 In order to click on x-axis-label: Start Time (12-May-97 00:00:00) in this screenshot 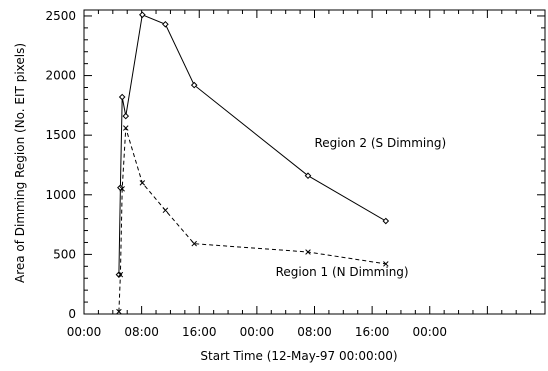, I will do `click(298, 356)`.